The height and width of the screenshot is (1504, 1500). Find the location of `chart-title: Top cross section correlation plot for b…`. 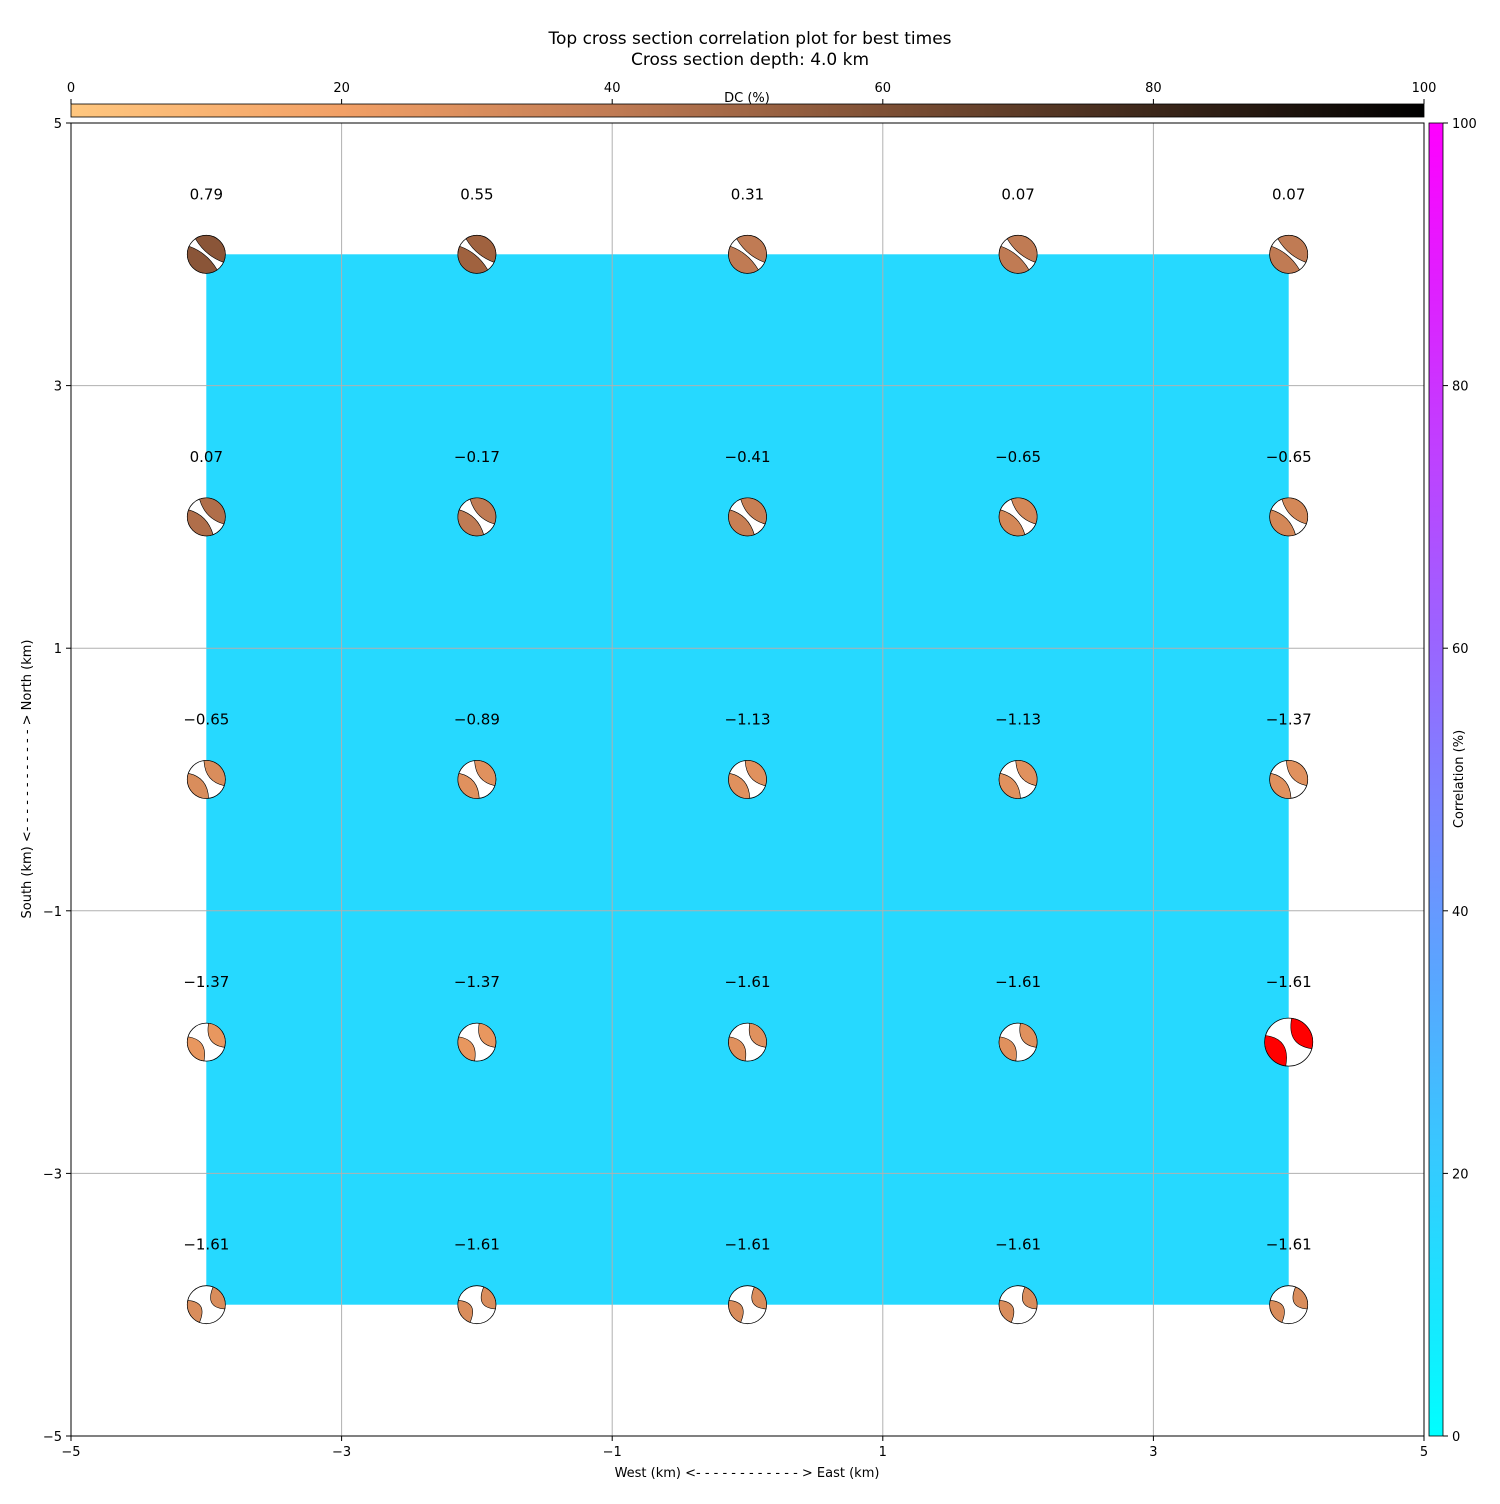

chart-title: Top cross section correlation plot for b… is located at coordinates (749, 39).